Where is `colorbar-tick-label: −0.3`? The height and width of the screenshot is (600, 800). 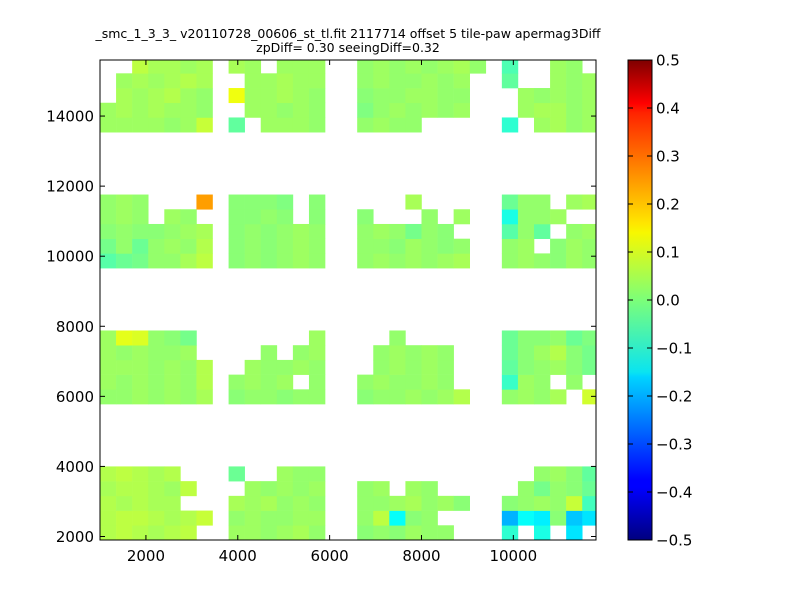 colorbar-tick-label: −0.3 is located at coordinates (674, 445).